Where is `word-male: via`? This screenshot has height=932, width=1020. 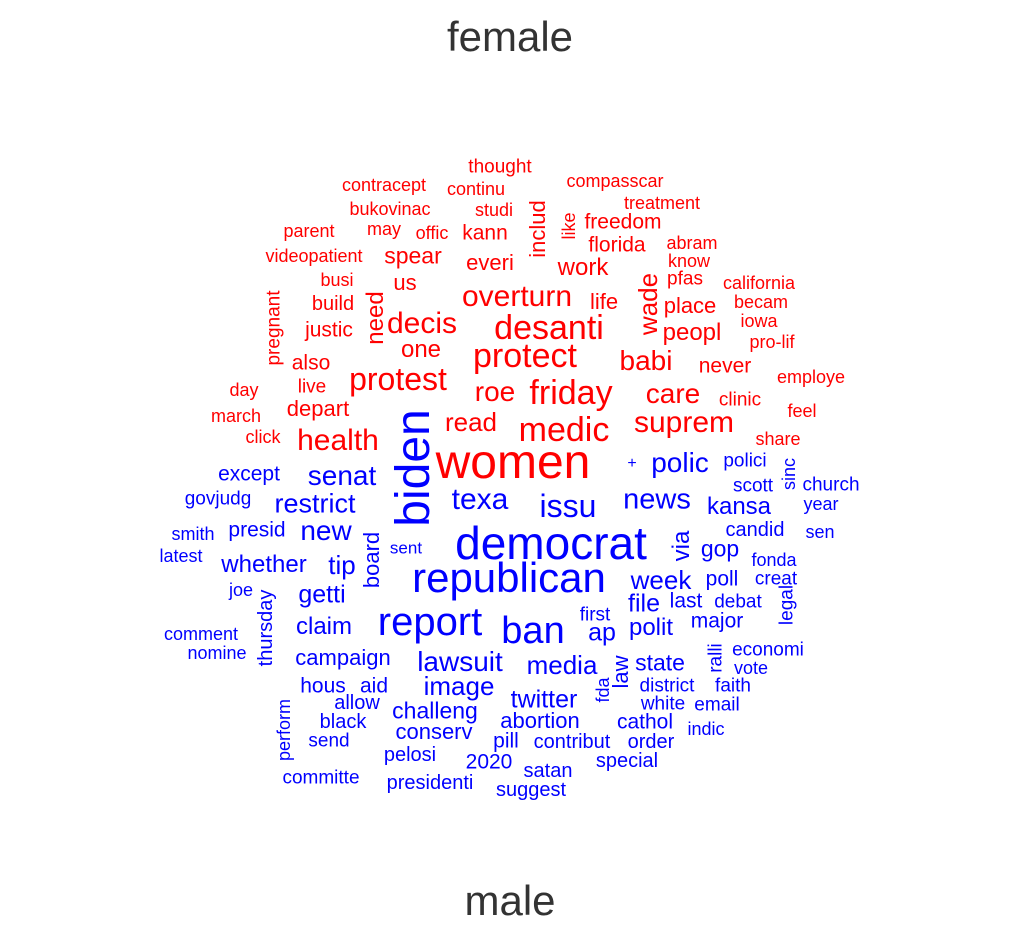 word-male: via is located at coordinates (681, 546).